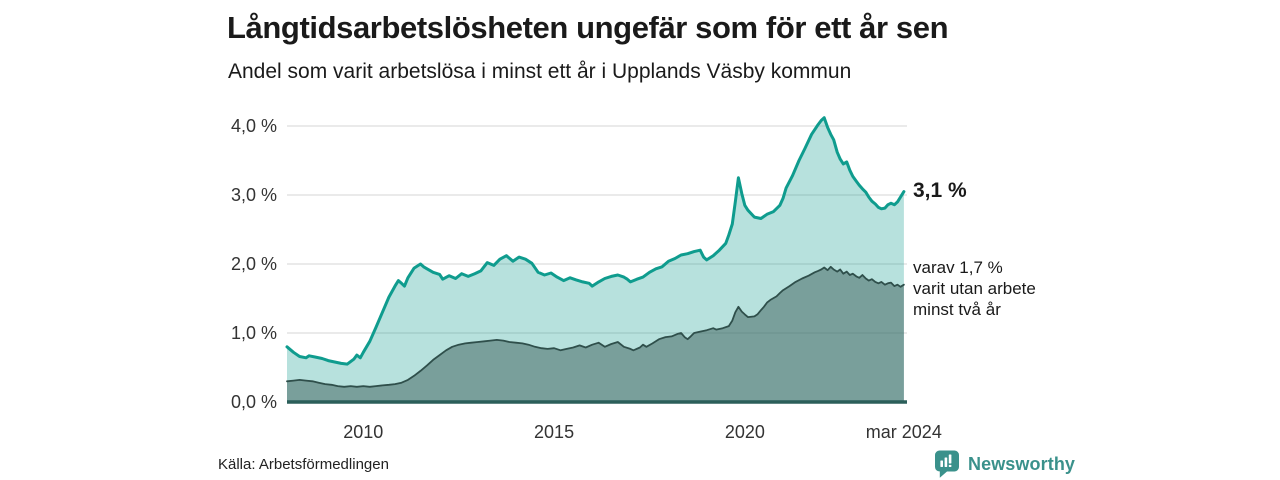 The width and height of the screenshot is (1280, 480). I want to click on x-tick-label: 2020, so click(744, 432).